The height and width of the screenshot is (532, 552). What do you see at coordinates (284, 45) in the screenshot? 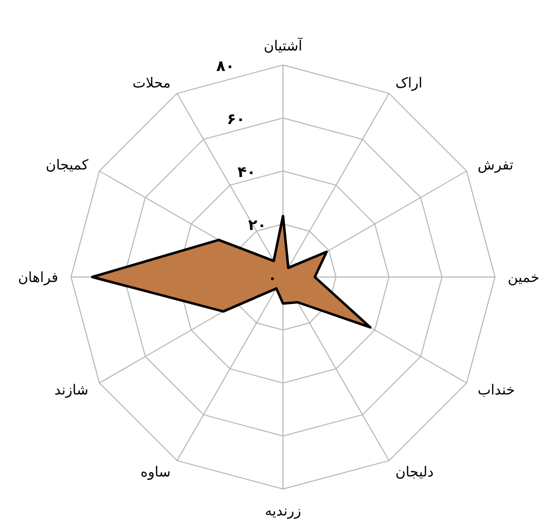
I see `spoke-label: آشتیان` at bounding box center [284, 45].